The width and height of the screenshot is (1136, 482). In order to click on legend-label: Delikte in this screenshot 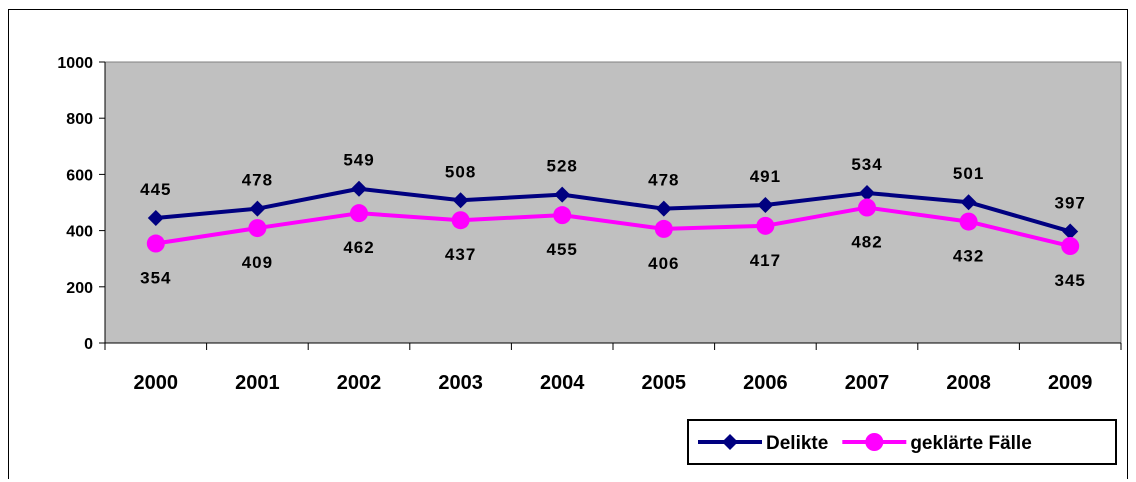, I will do `click(797, 443)`.